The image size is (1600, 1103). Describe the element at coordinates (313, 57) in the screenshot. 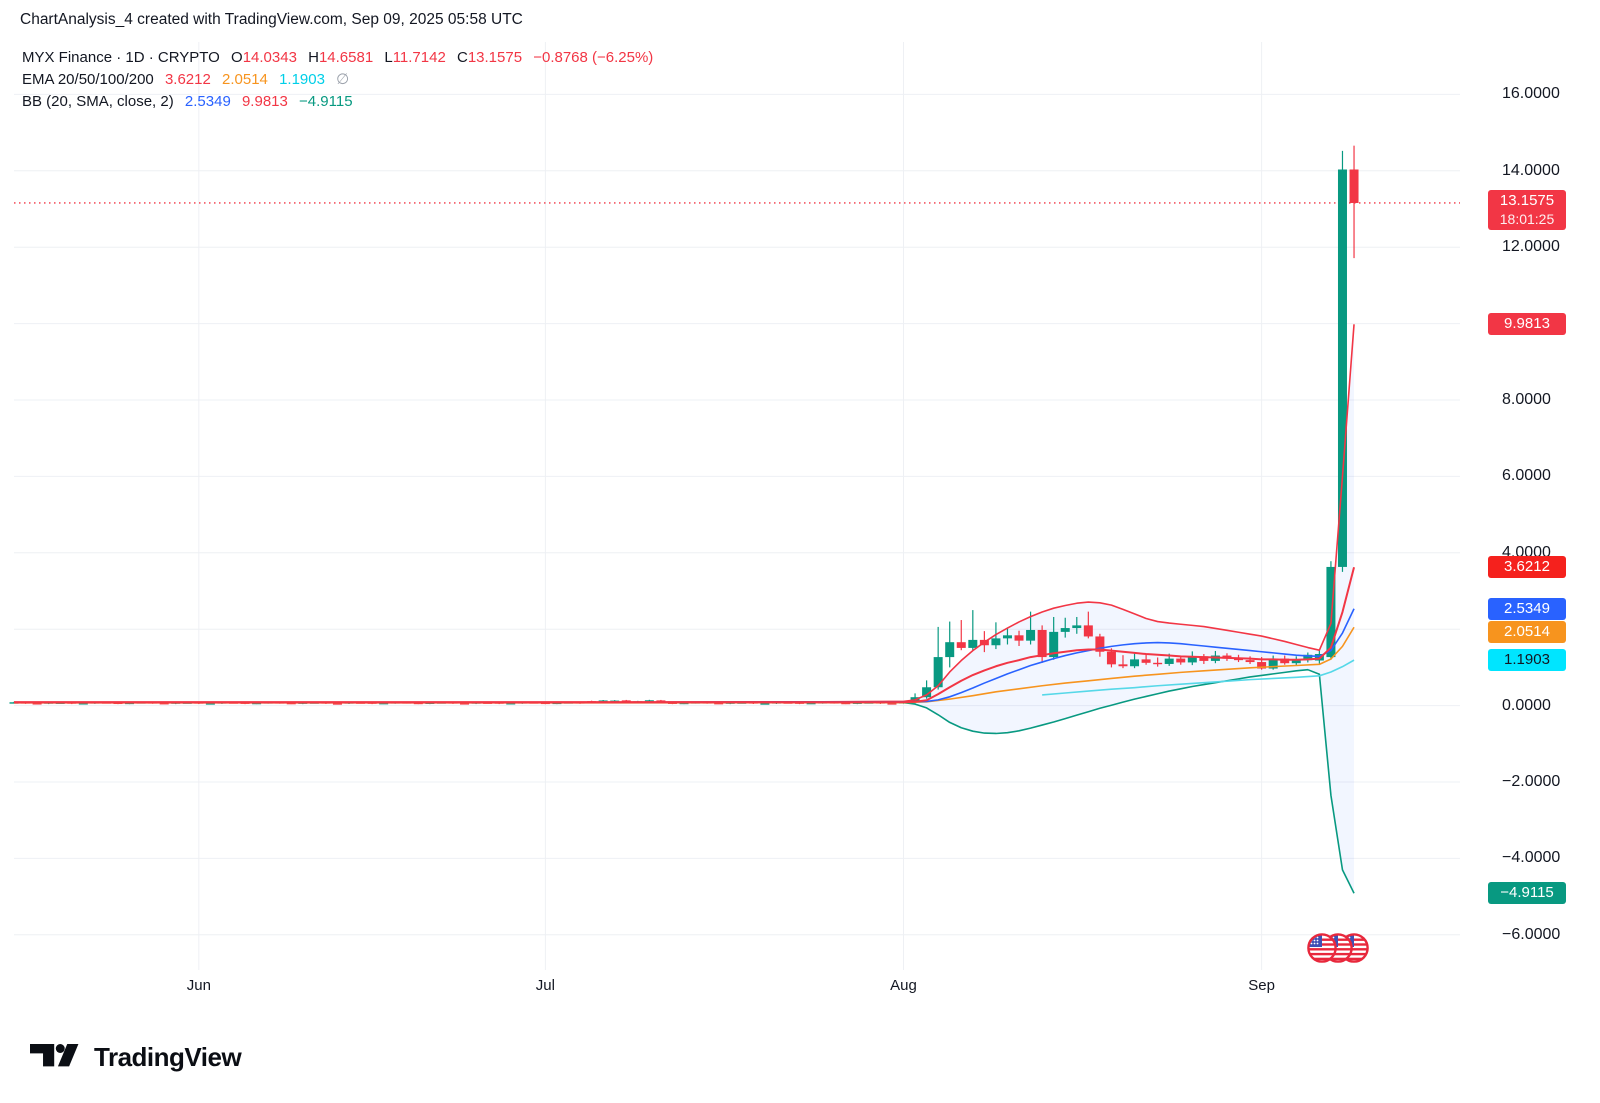

I see `high-label: H` at that location.